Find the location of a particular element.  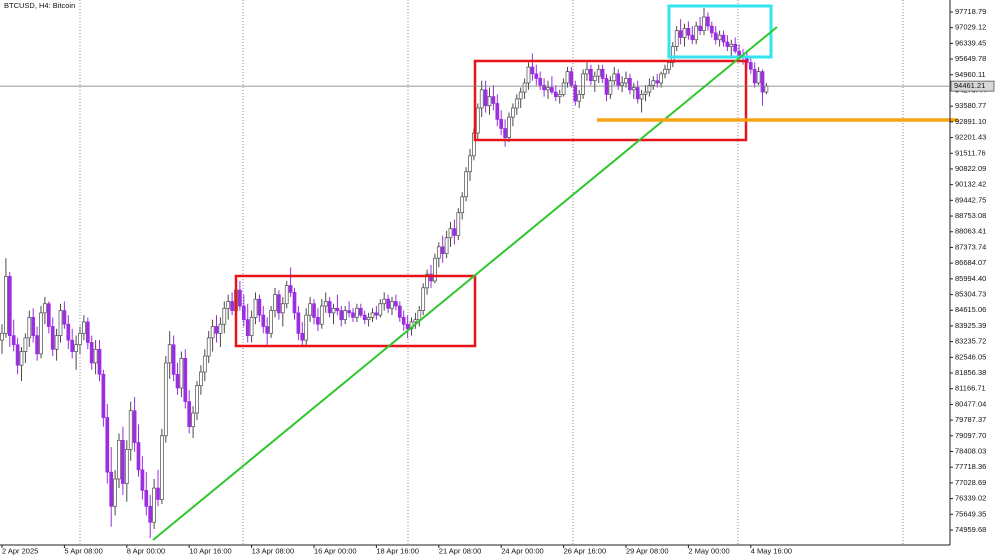

x-tick-label: 24 Apr 00:00 is located at coordinates (522, 550).